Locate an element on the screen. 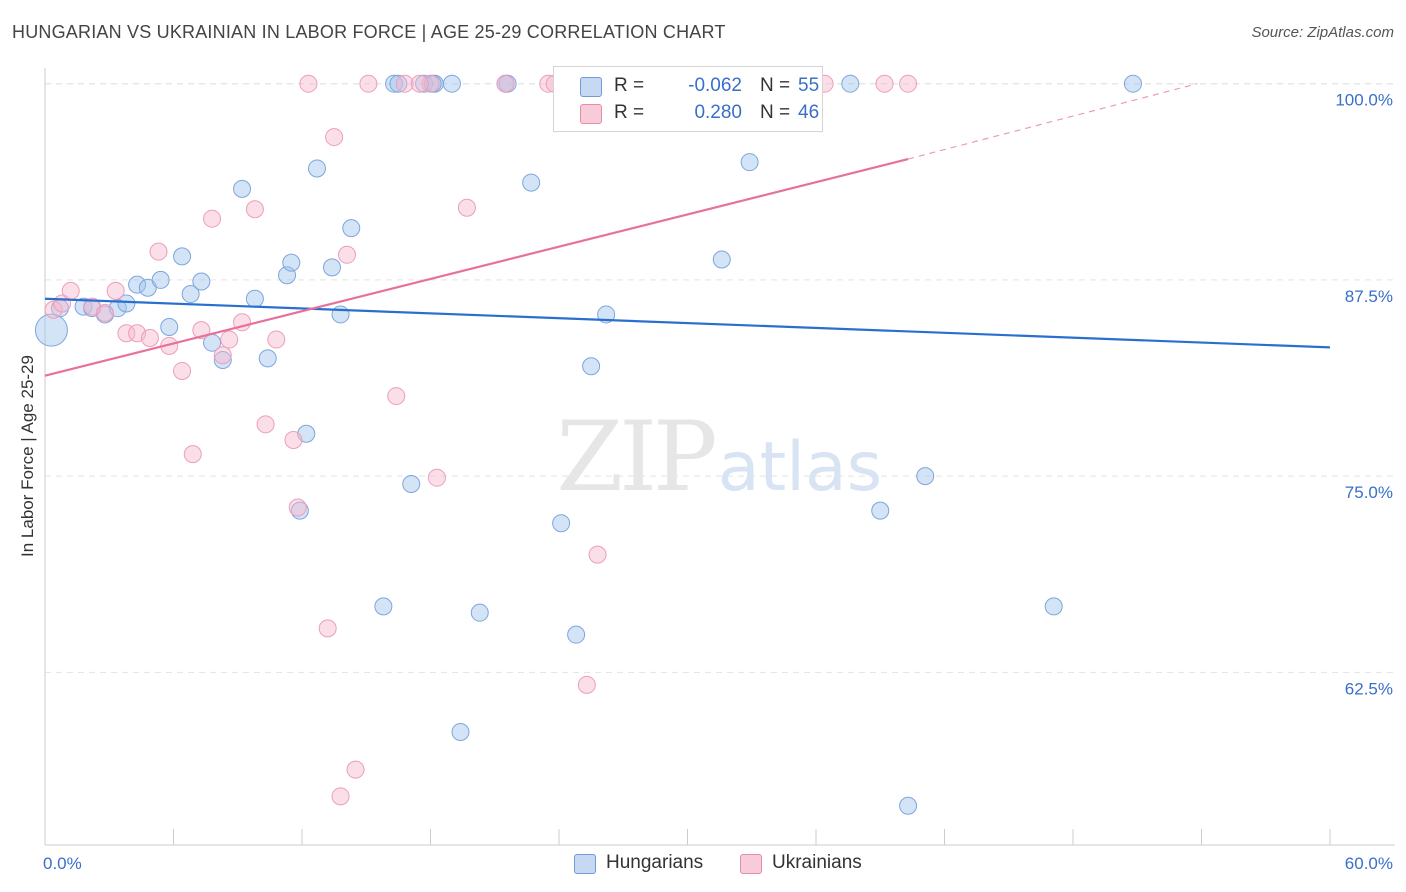  hungarians-r-value: -0.062 is located at coordinates (715, 85).